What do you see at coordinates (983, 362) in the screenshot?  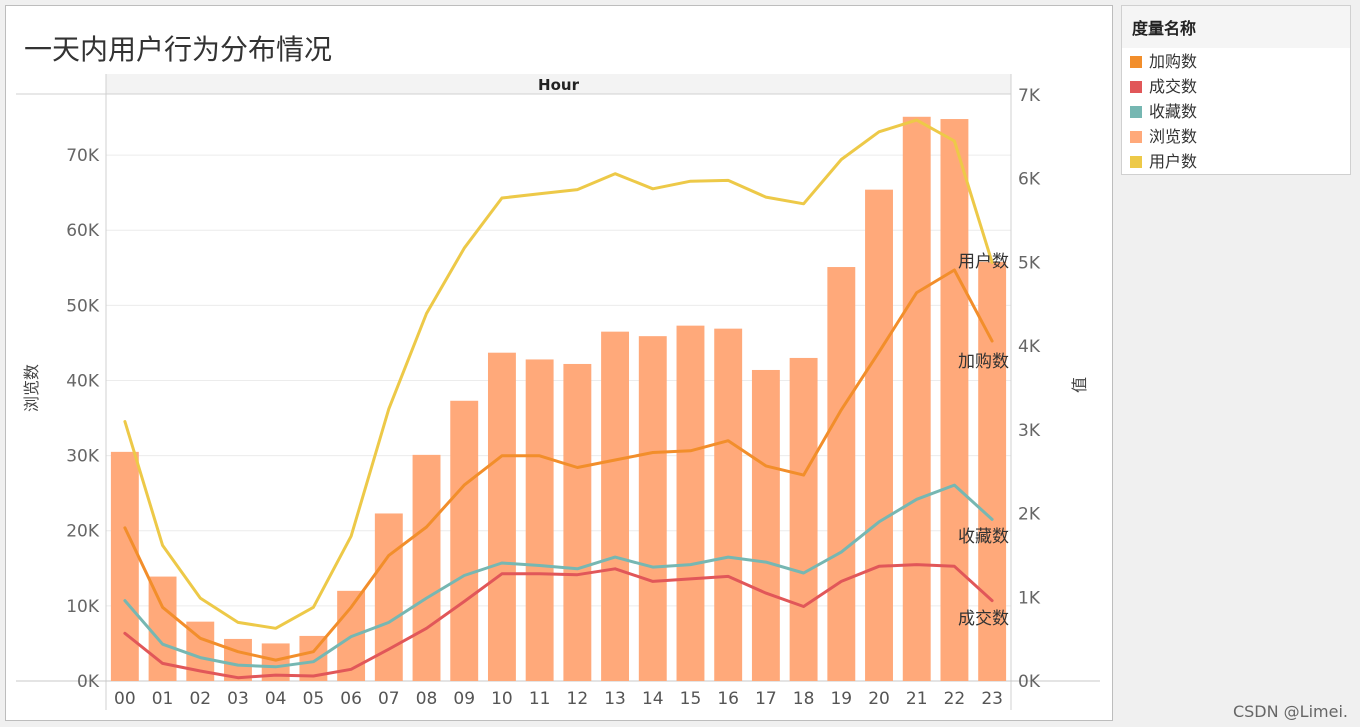 I see `line-end-label: 加购数` at bounding box center [983, 362].